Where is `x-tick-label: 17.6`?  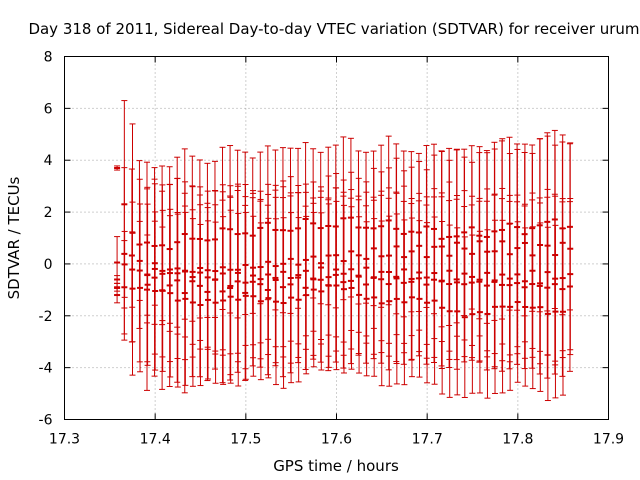 x-tick-label: 17.6 is located at coordinates (336, 440).